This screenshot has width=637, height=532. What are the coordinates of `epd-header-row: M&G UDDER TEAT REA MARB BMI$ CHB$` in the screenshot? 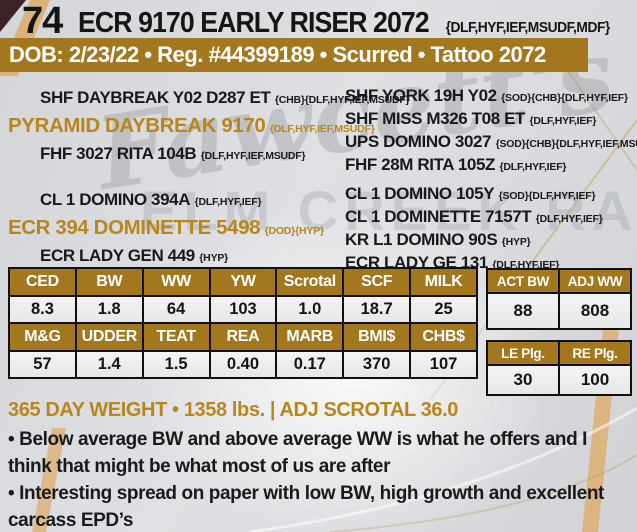 It's located at (243, 337).